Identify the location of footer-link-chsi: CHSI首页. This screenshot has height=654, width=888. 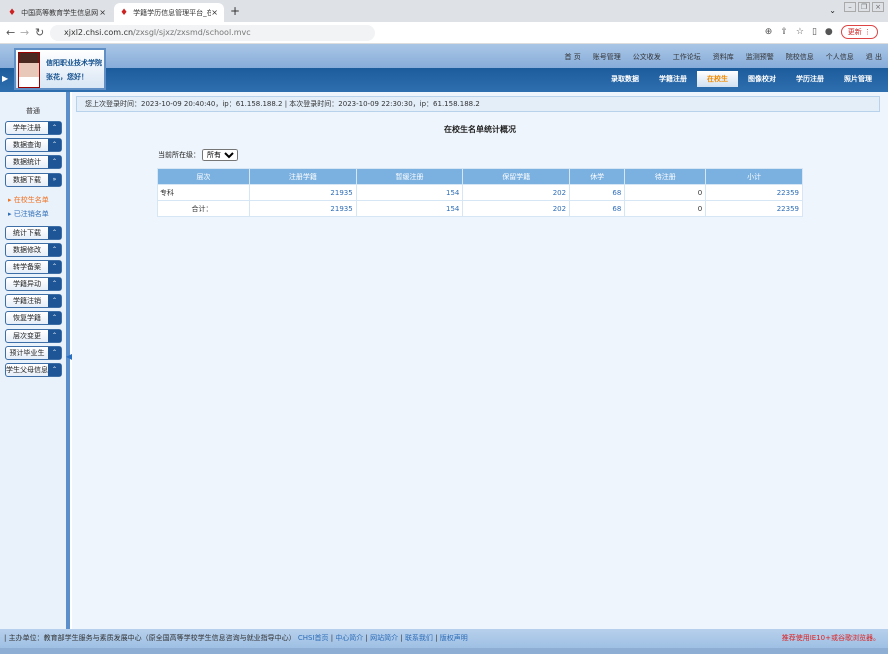
(313, 638).